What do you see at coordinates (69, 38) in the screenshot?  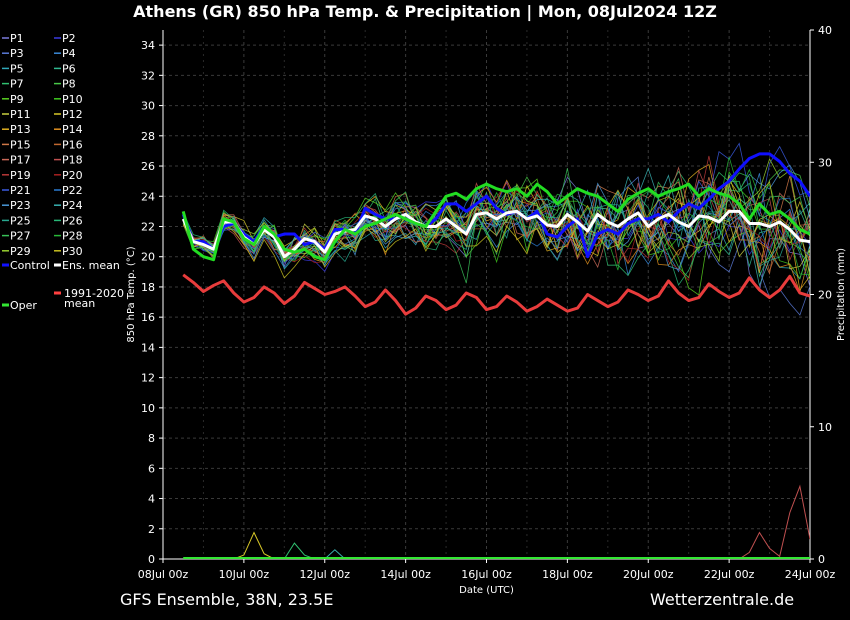 I see `legend-label: P2` at bounding box center [69, 38].